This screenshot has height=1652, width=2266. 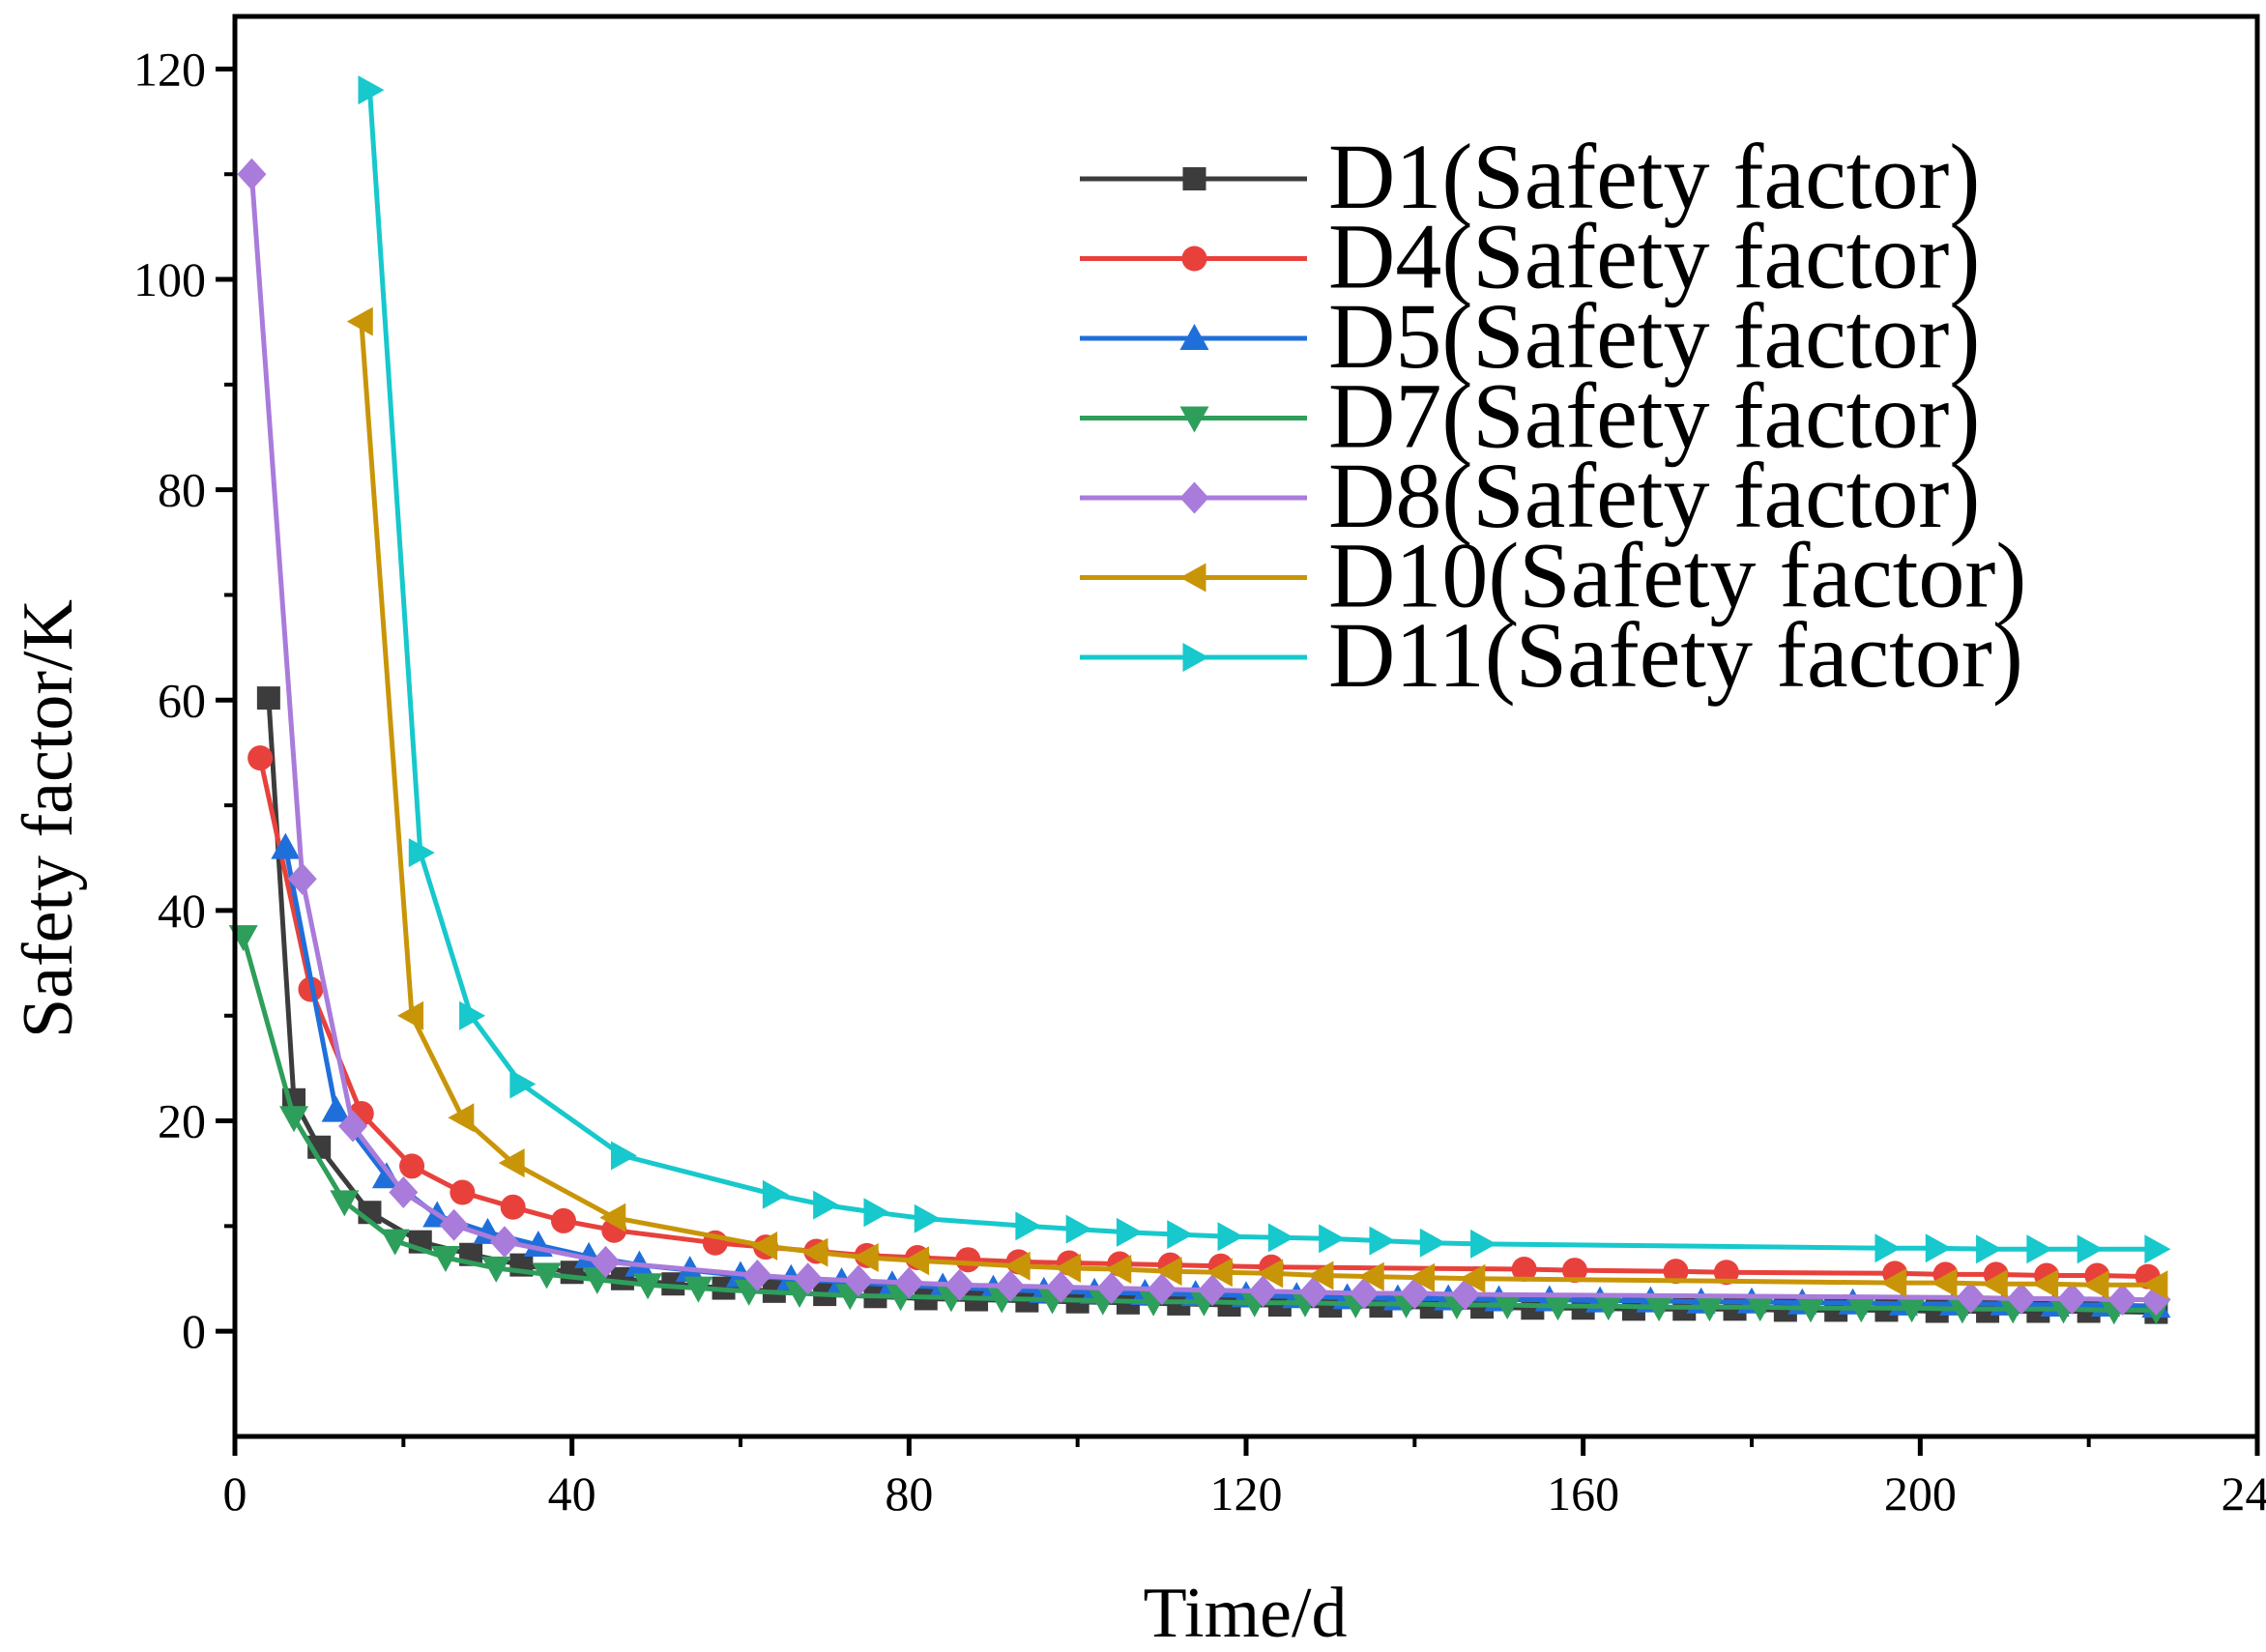 What do you see at coordinates (1654, 495) in the screenshot?
I see `legend-label-4: D8(Safety factor)` at bounding box center [1654, 495].